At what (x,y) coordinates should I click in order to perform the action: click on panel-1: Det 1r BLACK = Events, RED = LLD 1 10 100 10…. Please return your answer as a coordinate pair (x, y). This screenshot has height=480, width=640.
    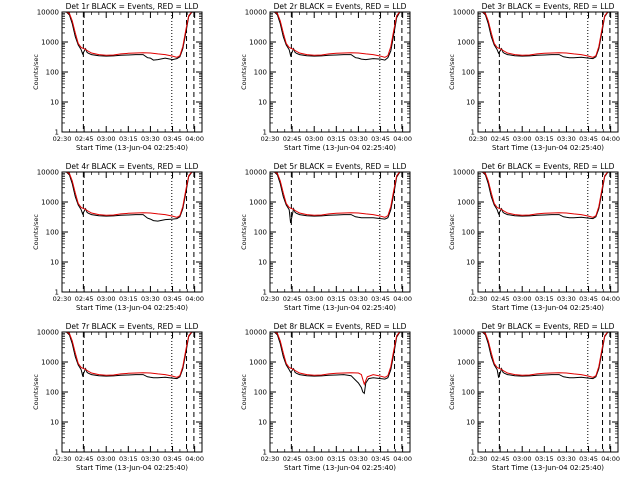
    Looking at the image, I should click on (118, 77).